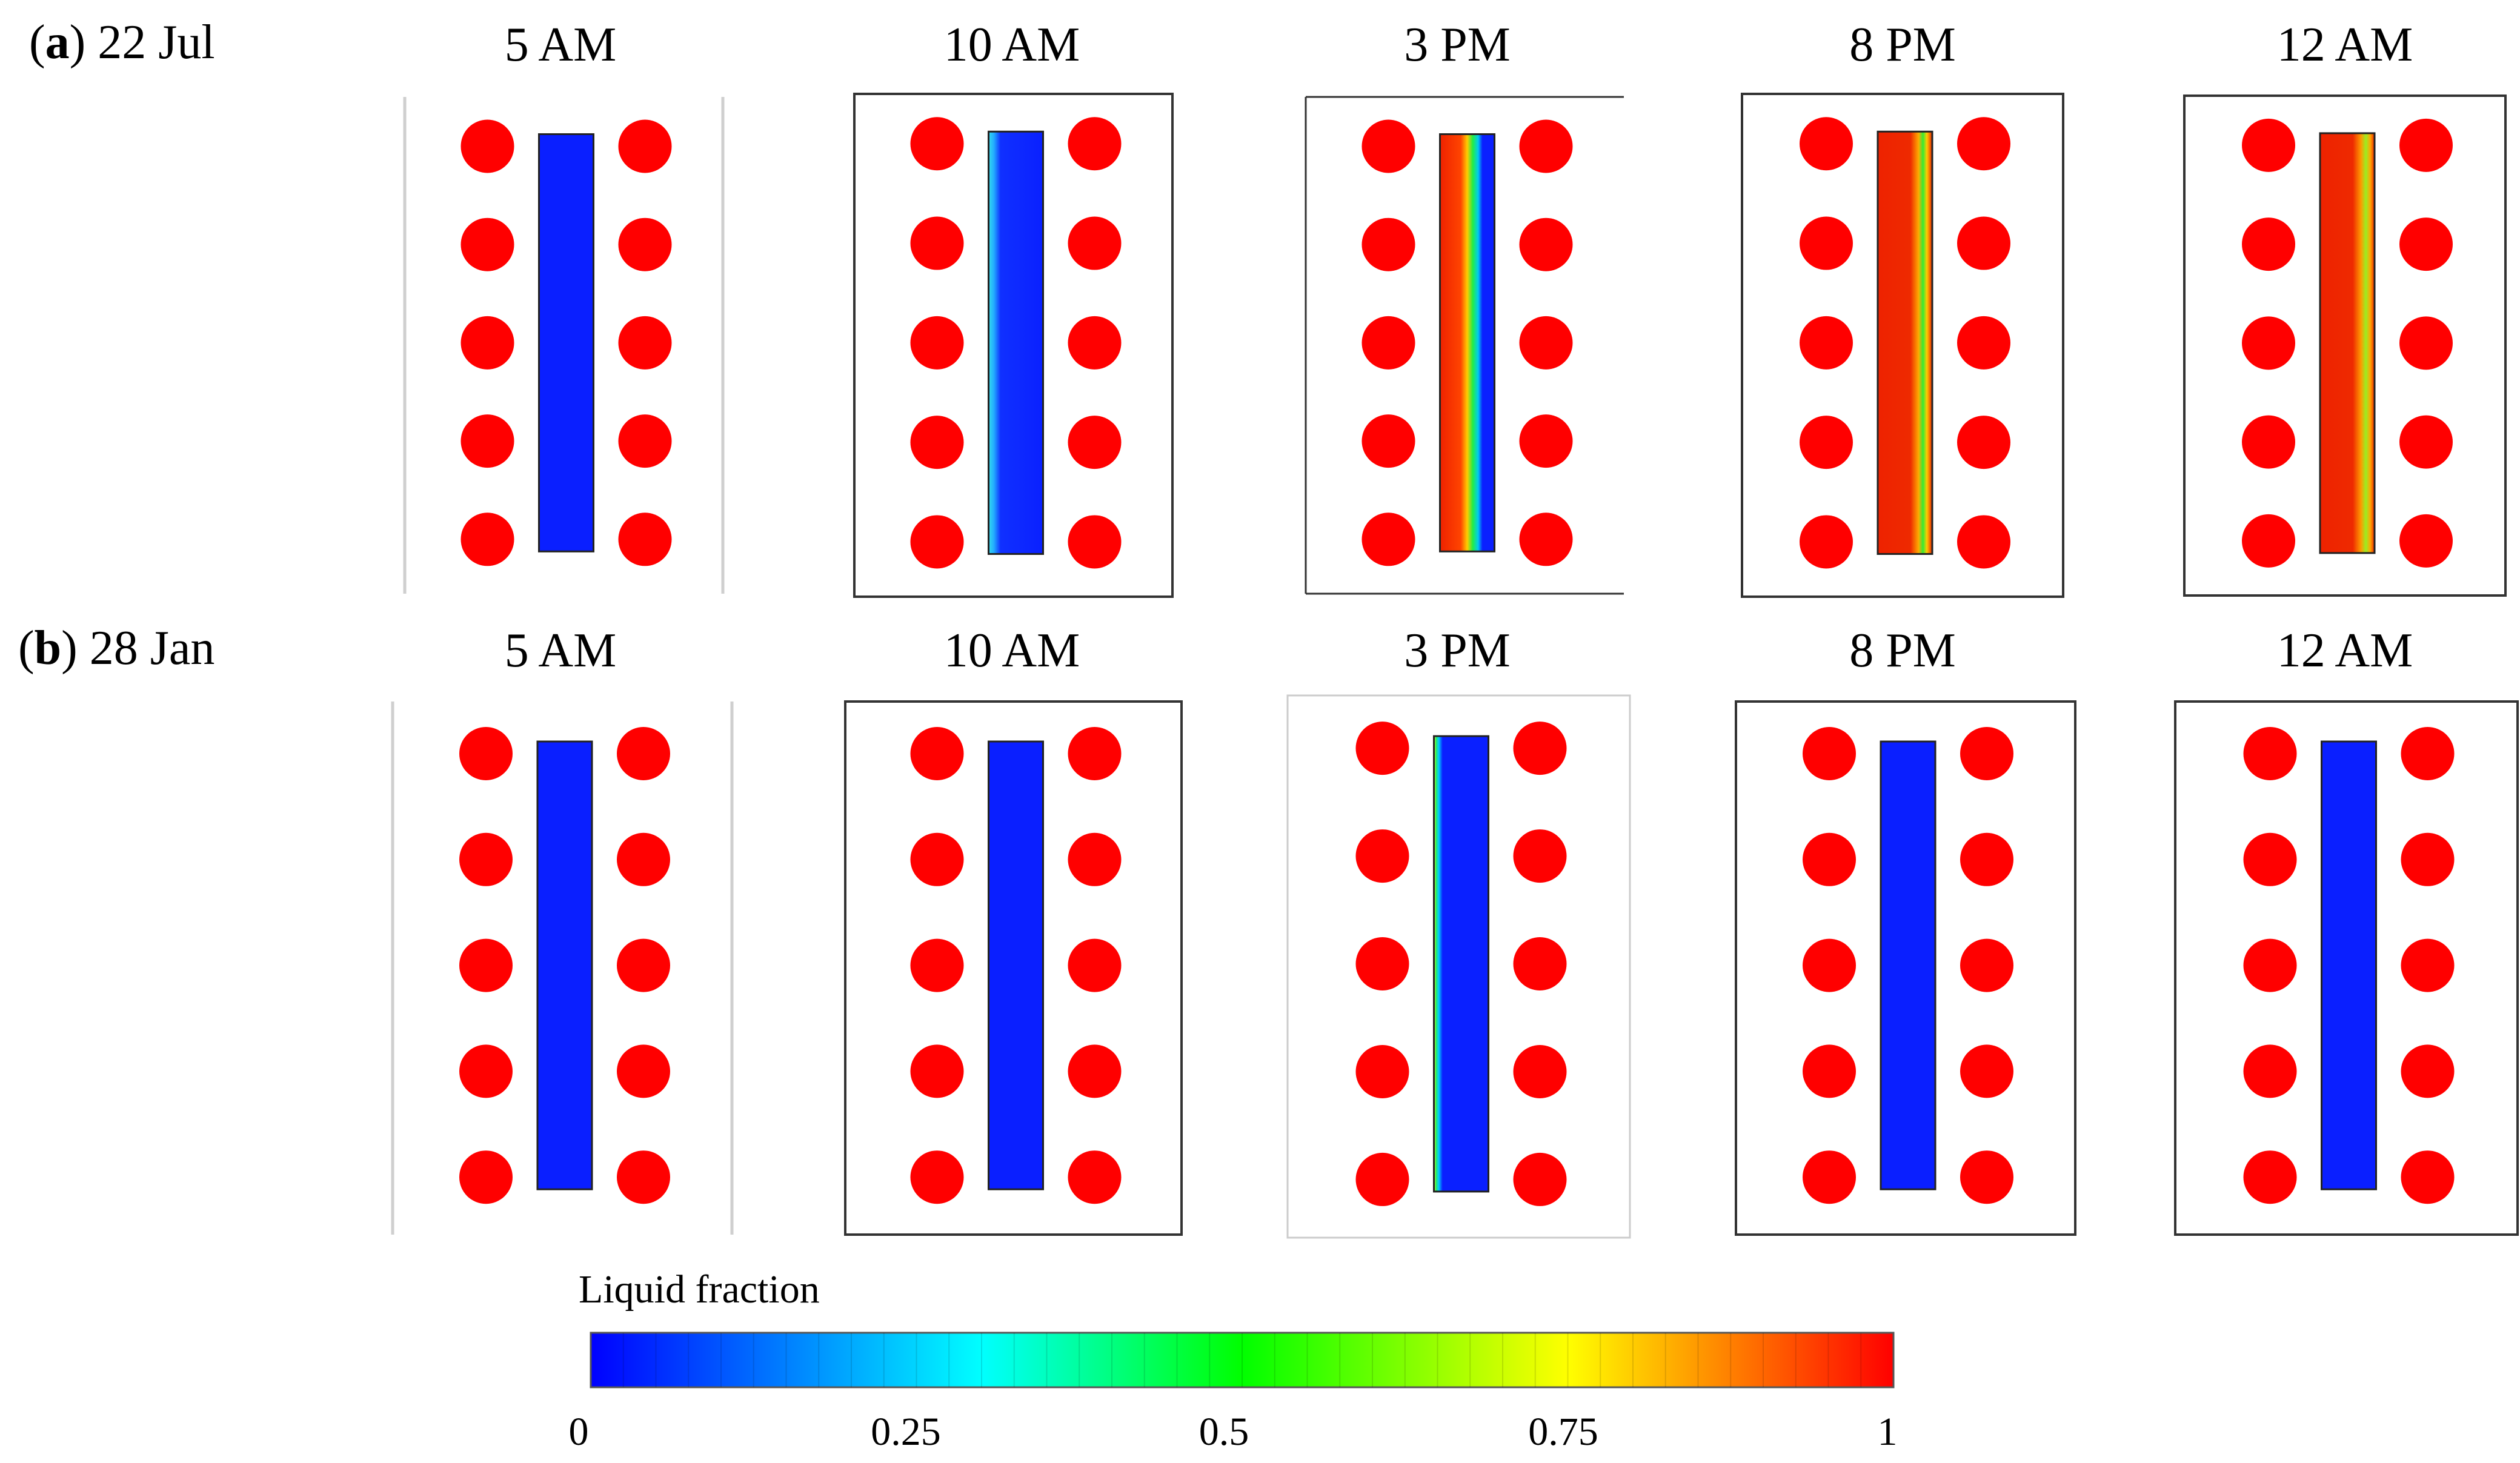  I want to click on row-a-label: (a) 22 Jul, so click(122, 42).